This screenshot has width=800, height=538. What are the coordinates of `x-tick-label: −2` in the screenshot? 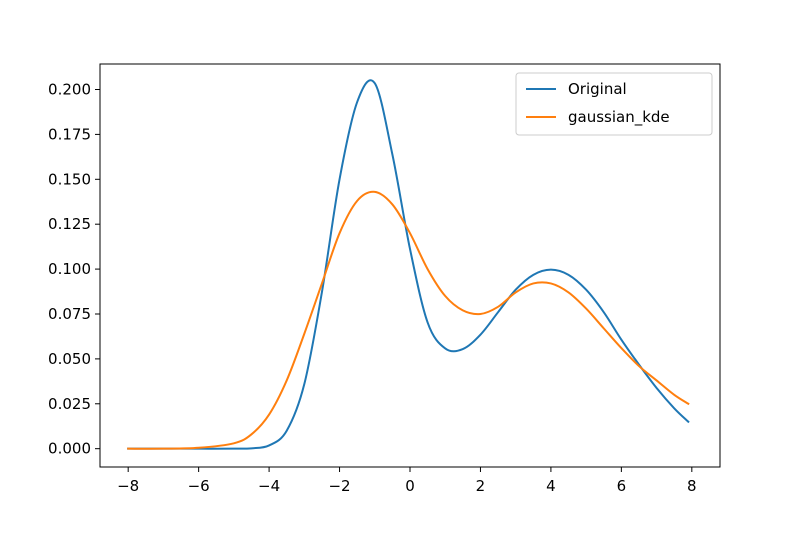 It's located at (339, 486).